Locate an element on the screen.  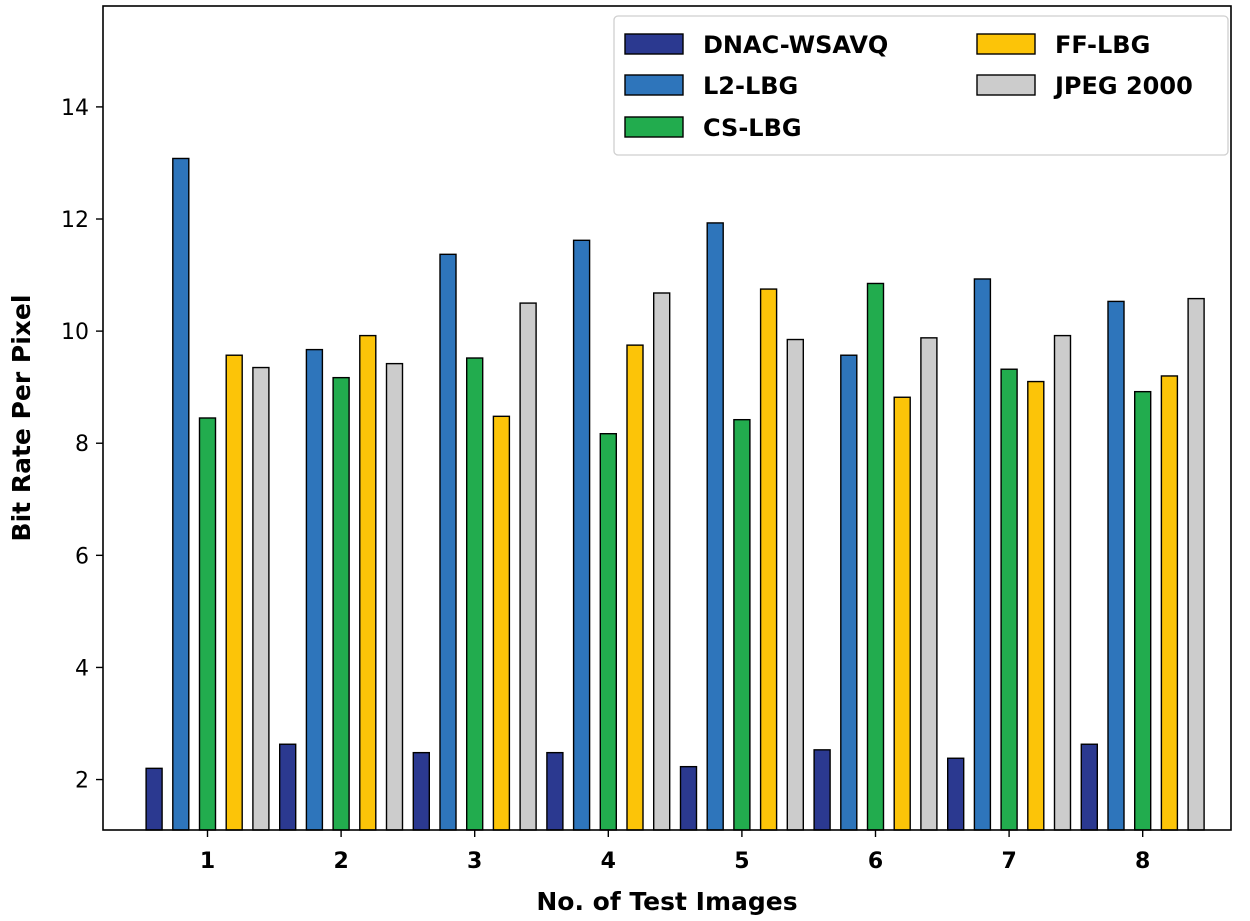
legend-label-l2-lbg: L2-LBG is located at coordinates (750, 86).